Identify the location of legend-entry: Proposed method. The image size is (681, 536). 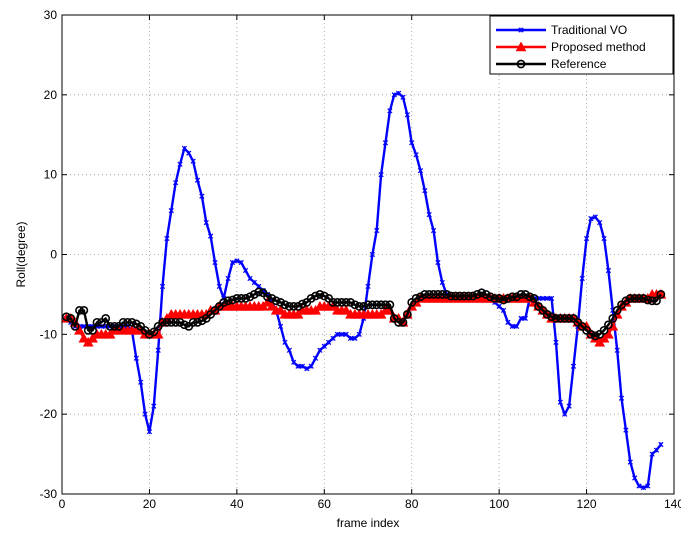
(571, 47).